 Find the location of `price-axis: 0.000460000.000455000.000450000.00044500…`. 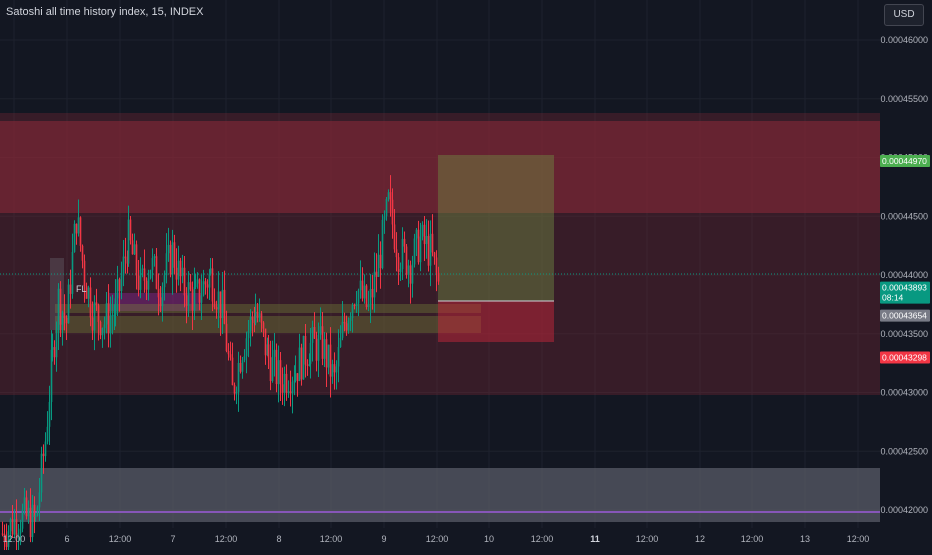

price-axis: 0.000460000.000455000.000450000.00044500… is located at coordinates (904, 275).